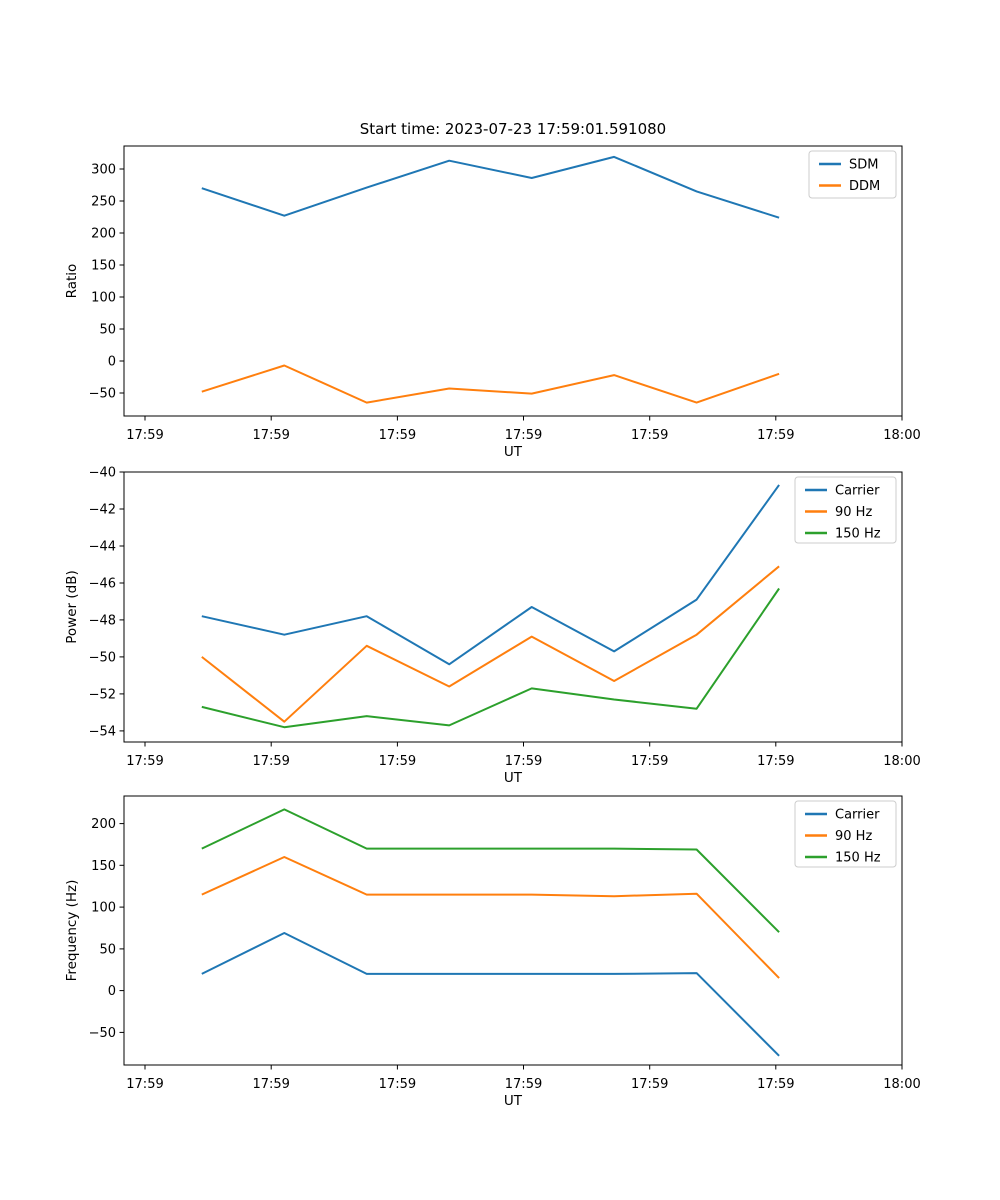 The width and height of the screenshot is (1000, 1200). Describe the element at coordinates (102, 473) in the screenshot. I see `y-tick-label: −40` at that location.